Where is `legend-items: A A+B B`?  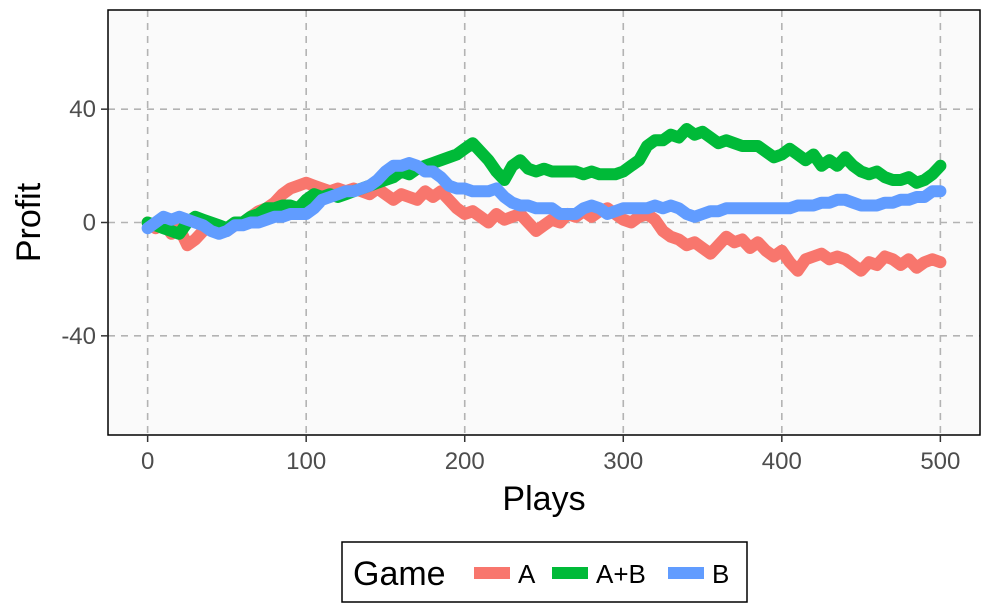 legend-items: A A+B B is located at coordinates (601, 574).